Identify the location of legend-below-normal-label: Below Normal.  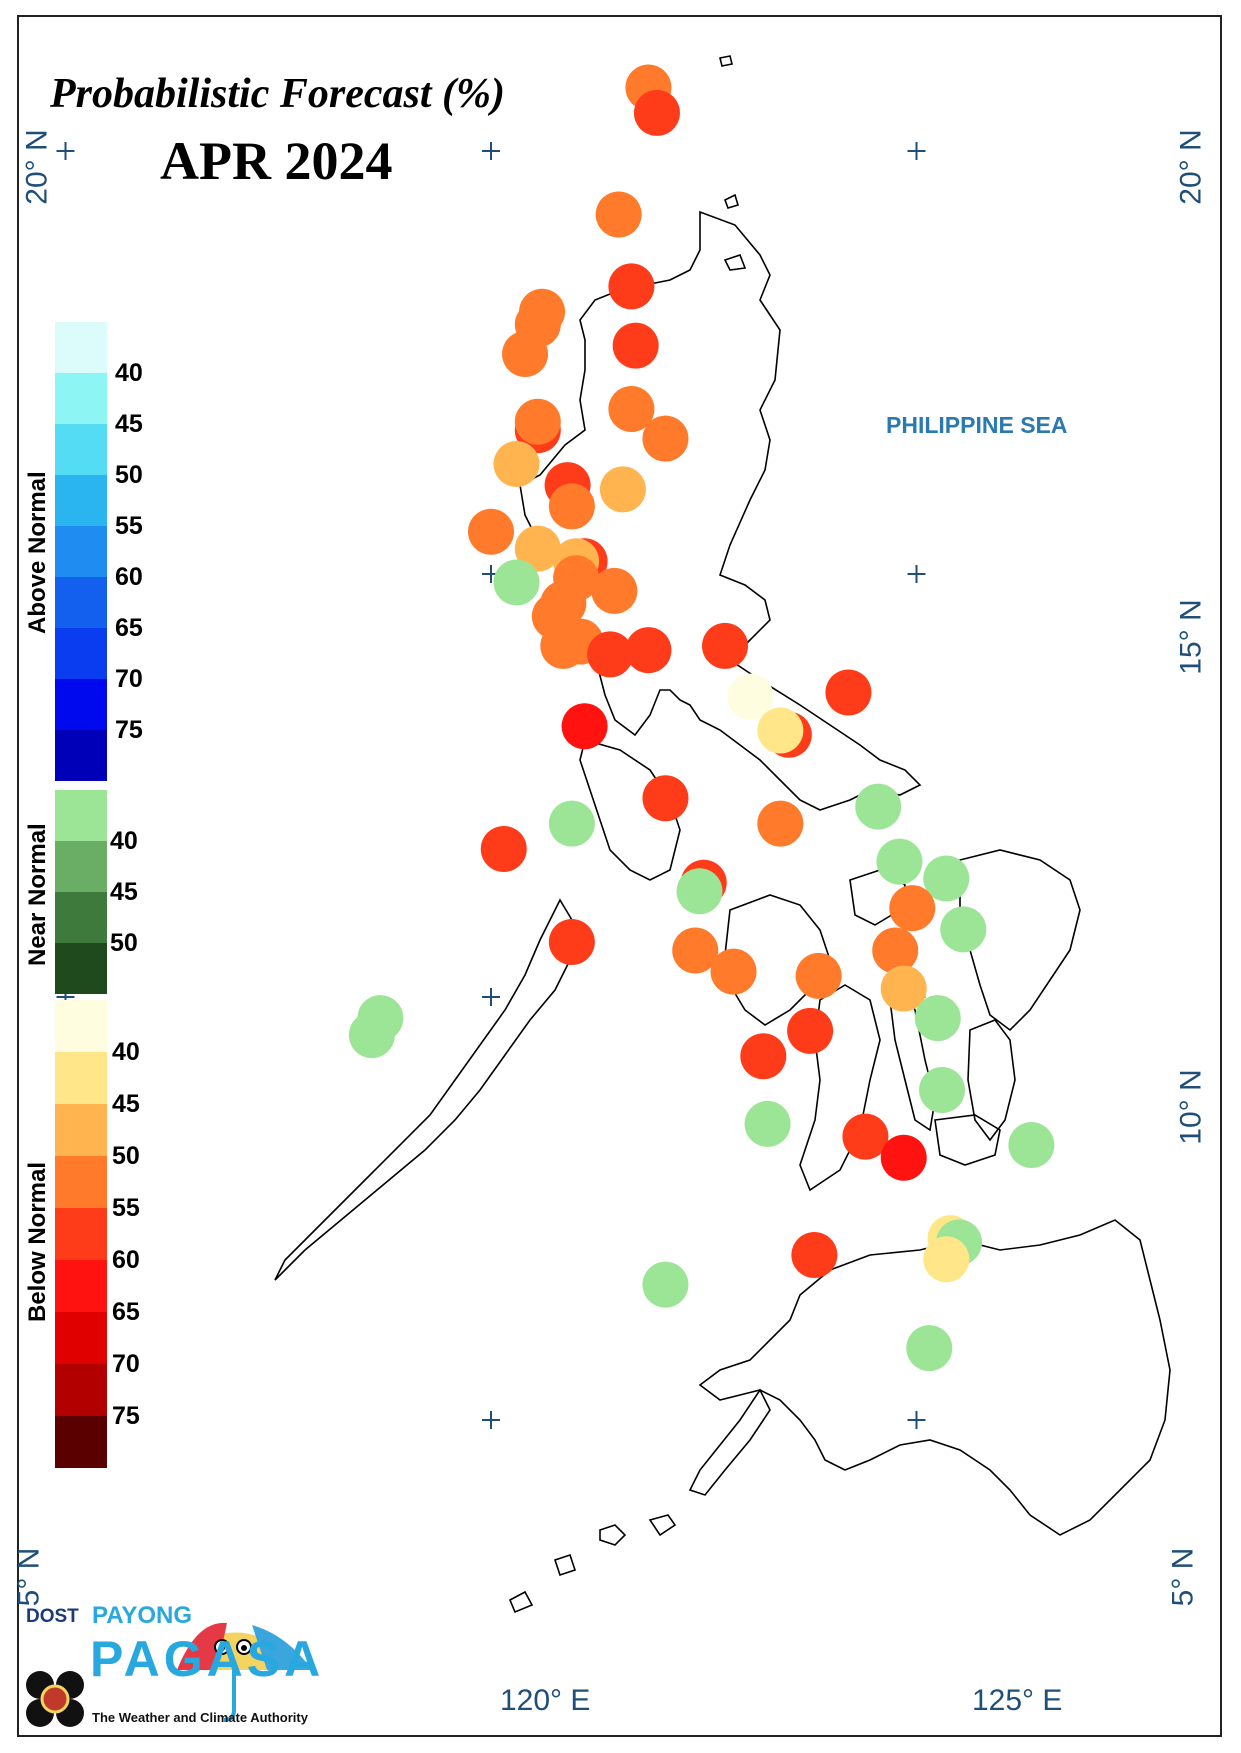
(37, 1241).